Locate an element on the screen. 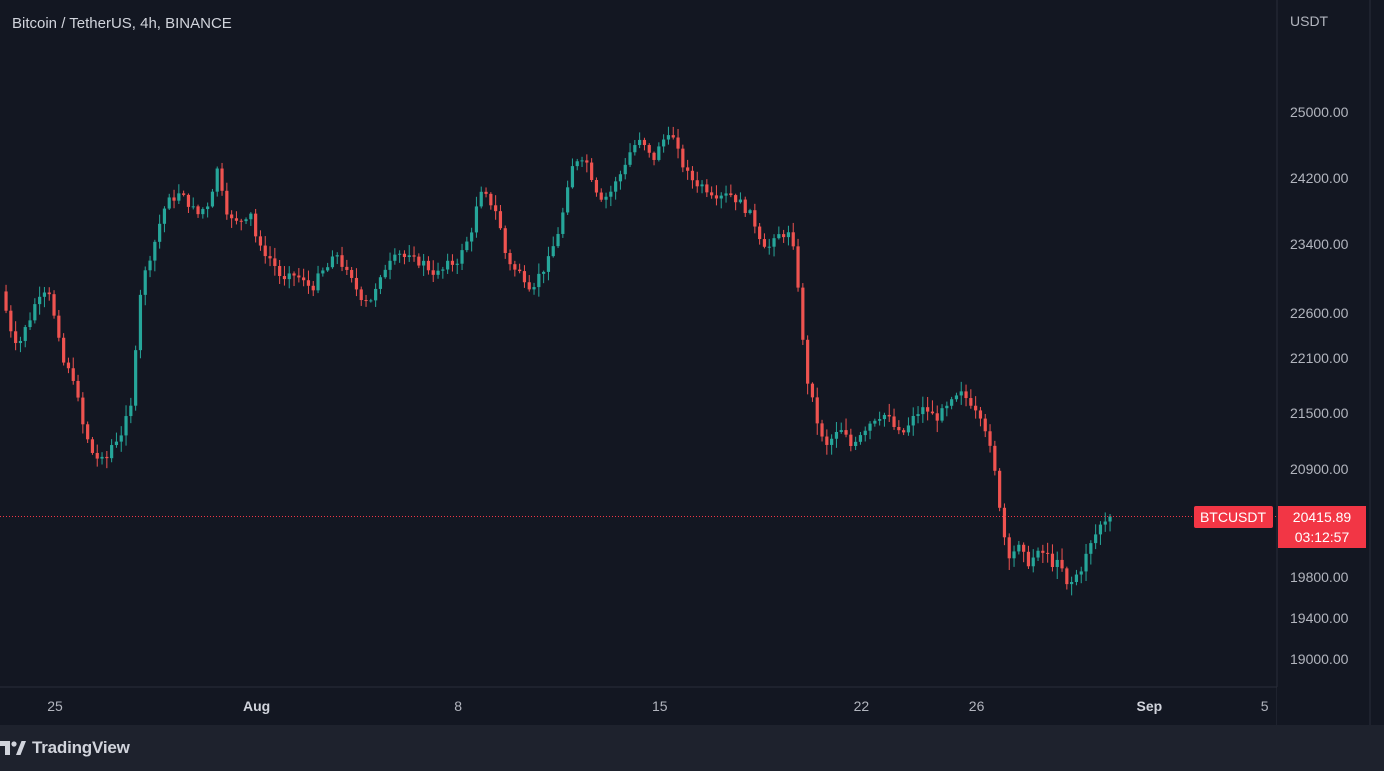  x-tick-label: 15 is located at coordinates (660, 706).